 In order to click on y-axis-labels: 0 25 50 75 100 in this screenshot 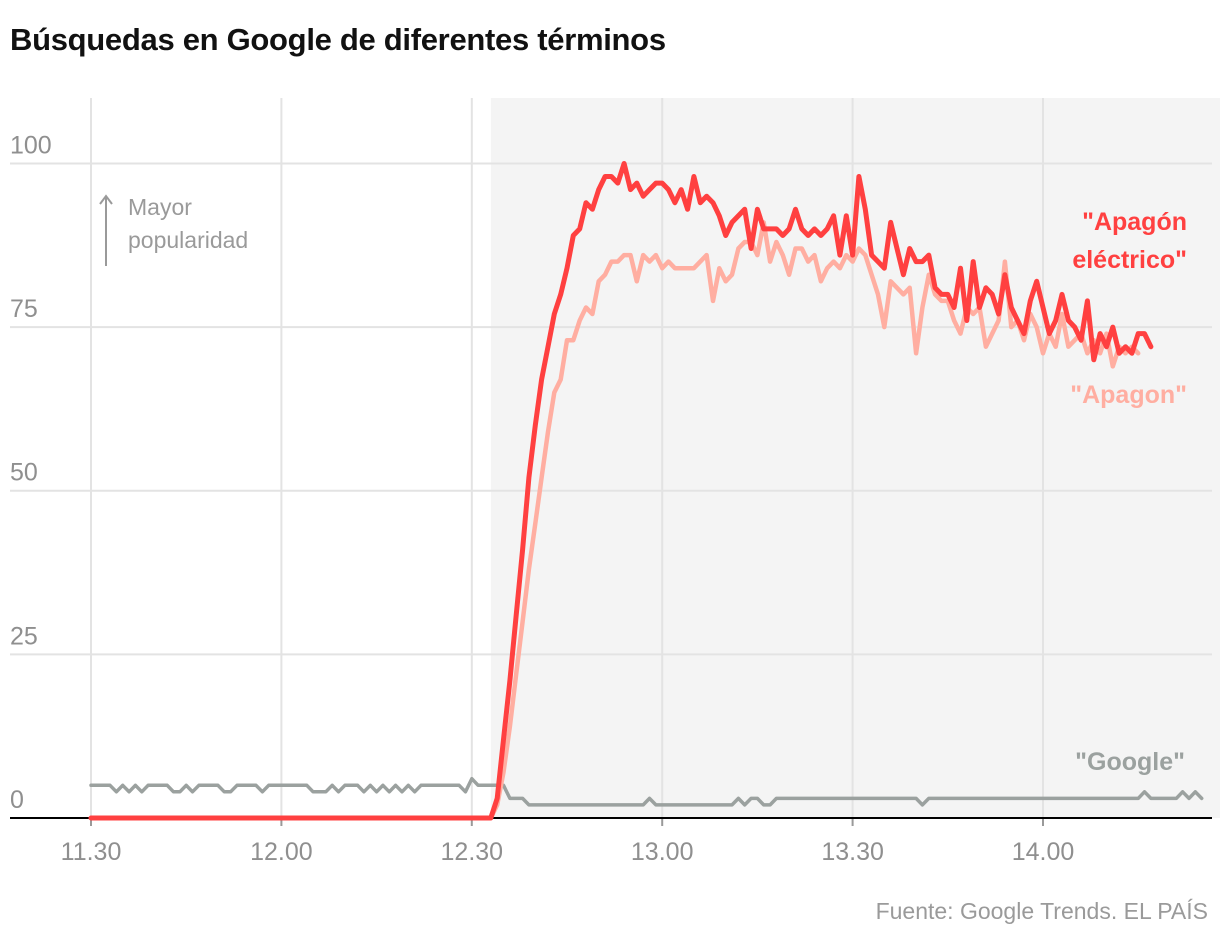, I will do `click(31, 472)`.